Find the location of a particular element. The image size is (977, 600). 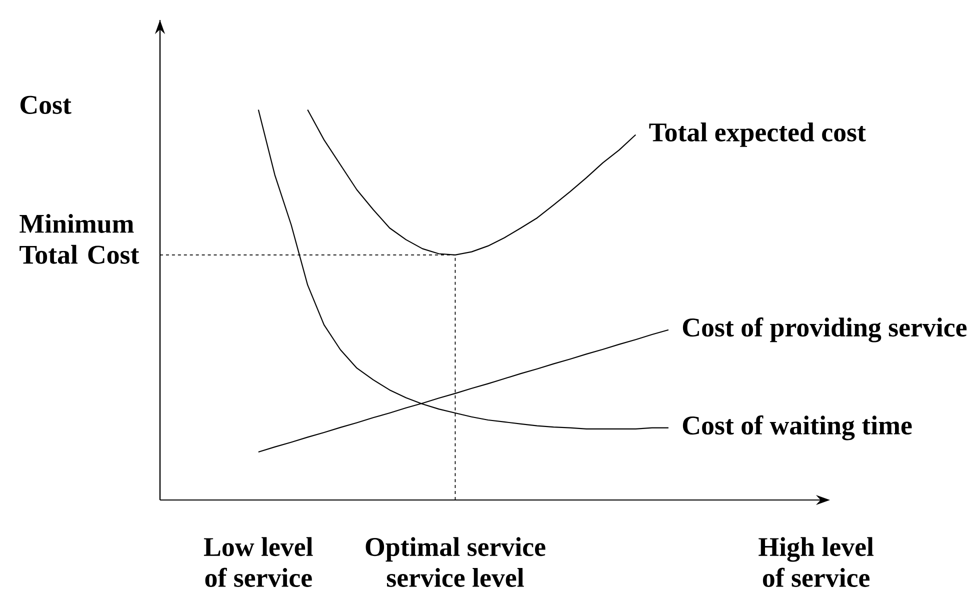

y-axis-title: Cost is located at coordinates (46, 105).